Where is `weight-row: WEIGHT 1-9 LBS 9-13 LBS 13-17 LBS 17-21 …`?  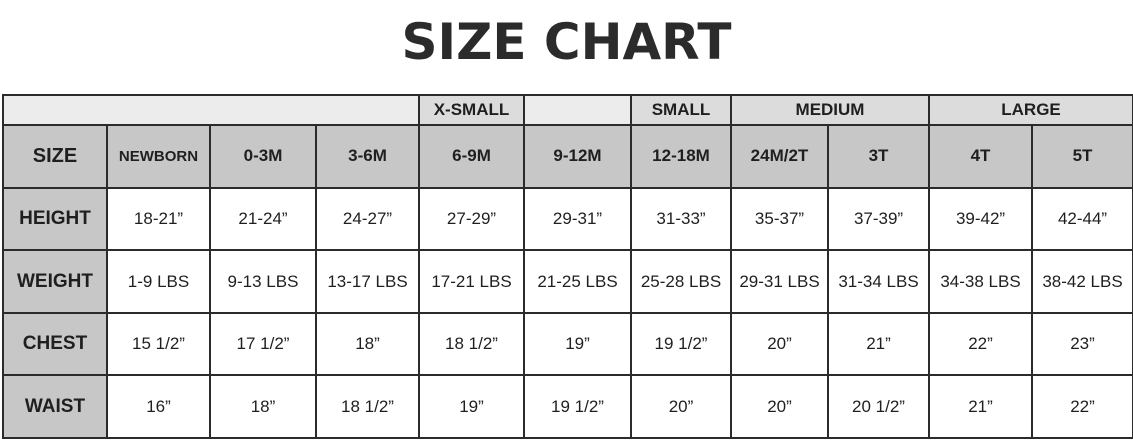
weight-row: WEIGHT 1-9 LBS 9-13 LBS 13-17 LBS 17-21 … is located at coordinates (567, 281).